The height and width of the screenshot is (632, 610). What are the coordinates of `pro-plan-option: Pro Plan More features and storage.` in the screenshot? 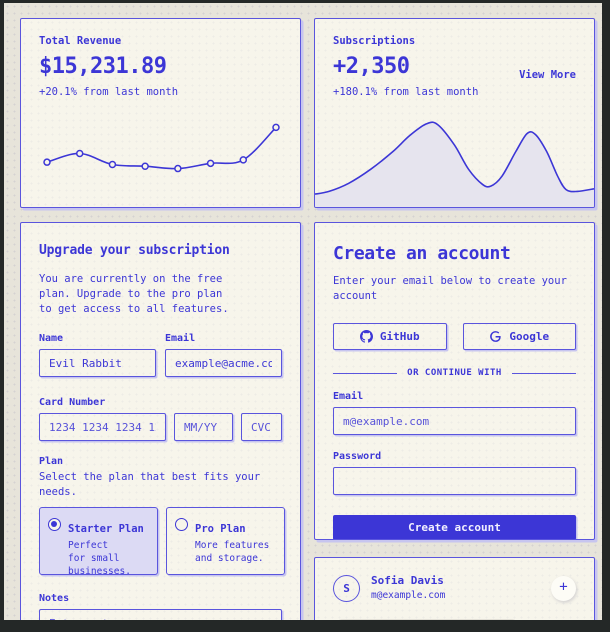 It's located at (225, 541).